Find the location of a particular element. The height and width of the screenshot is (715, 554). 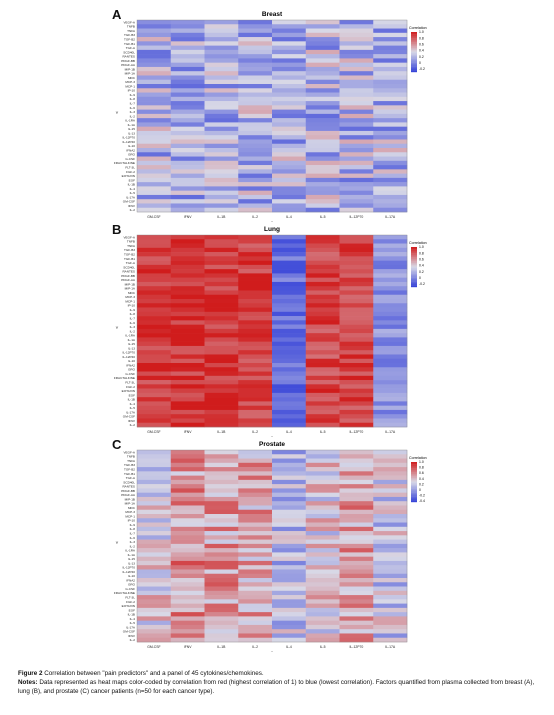

row-label: TGF-A is located at coordinates (131, 48).